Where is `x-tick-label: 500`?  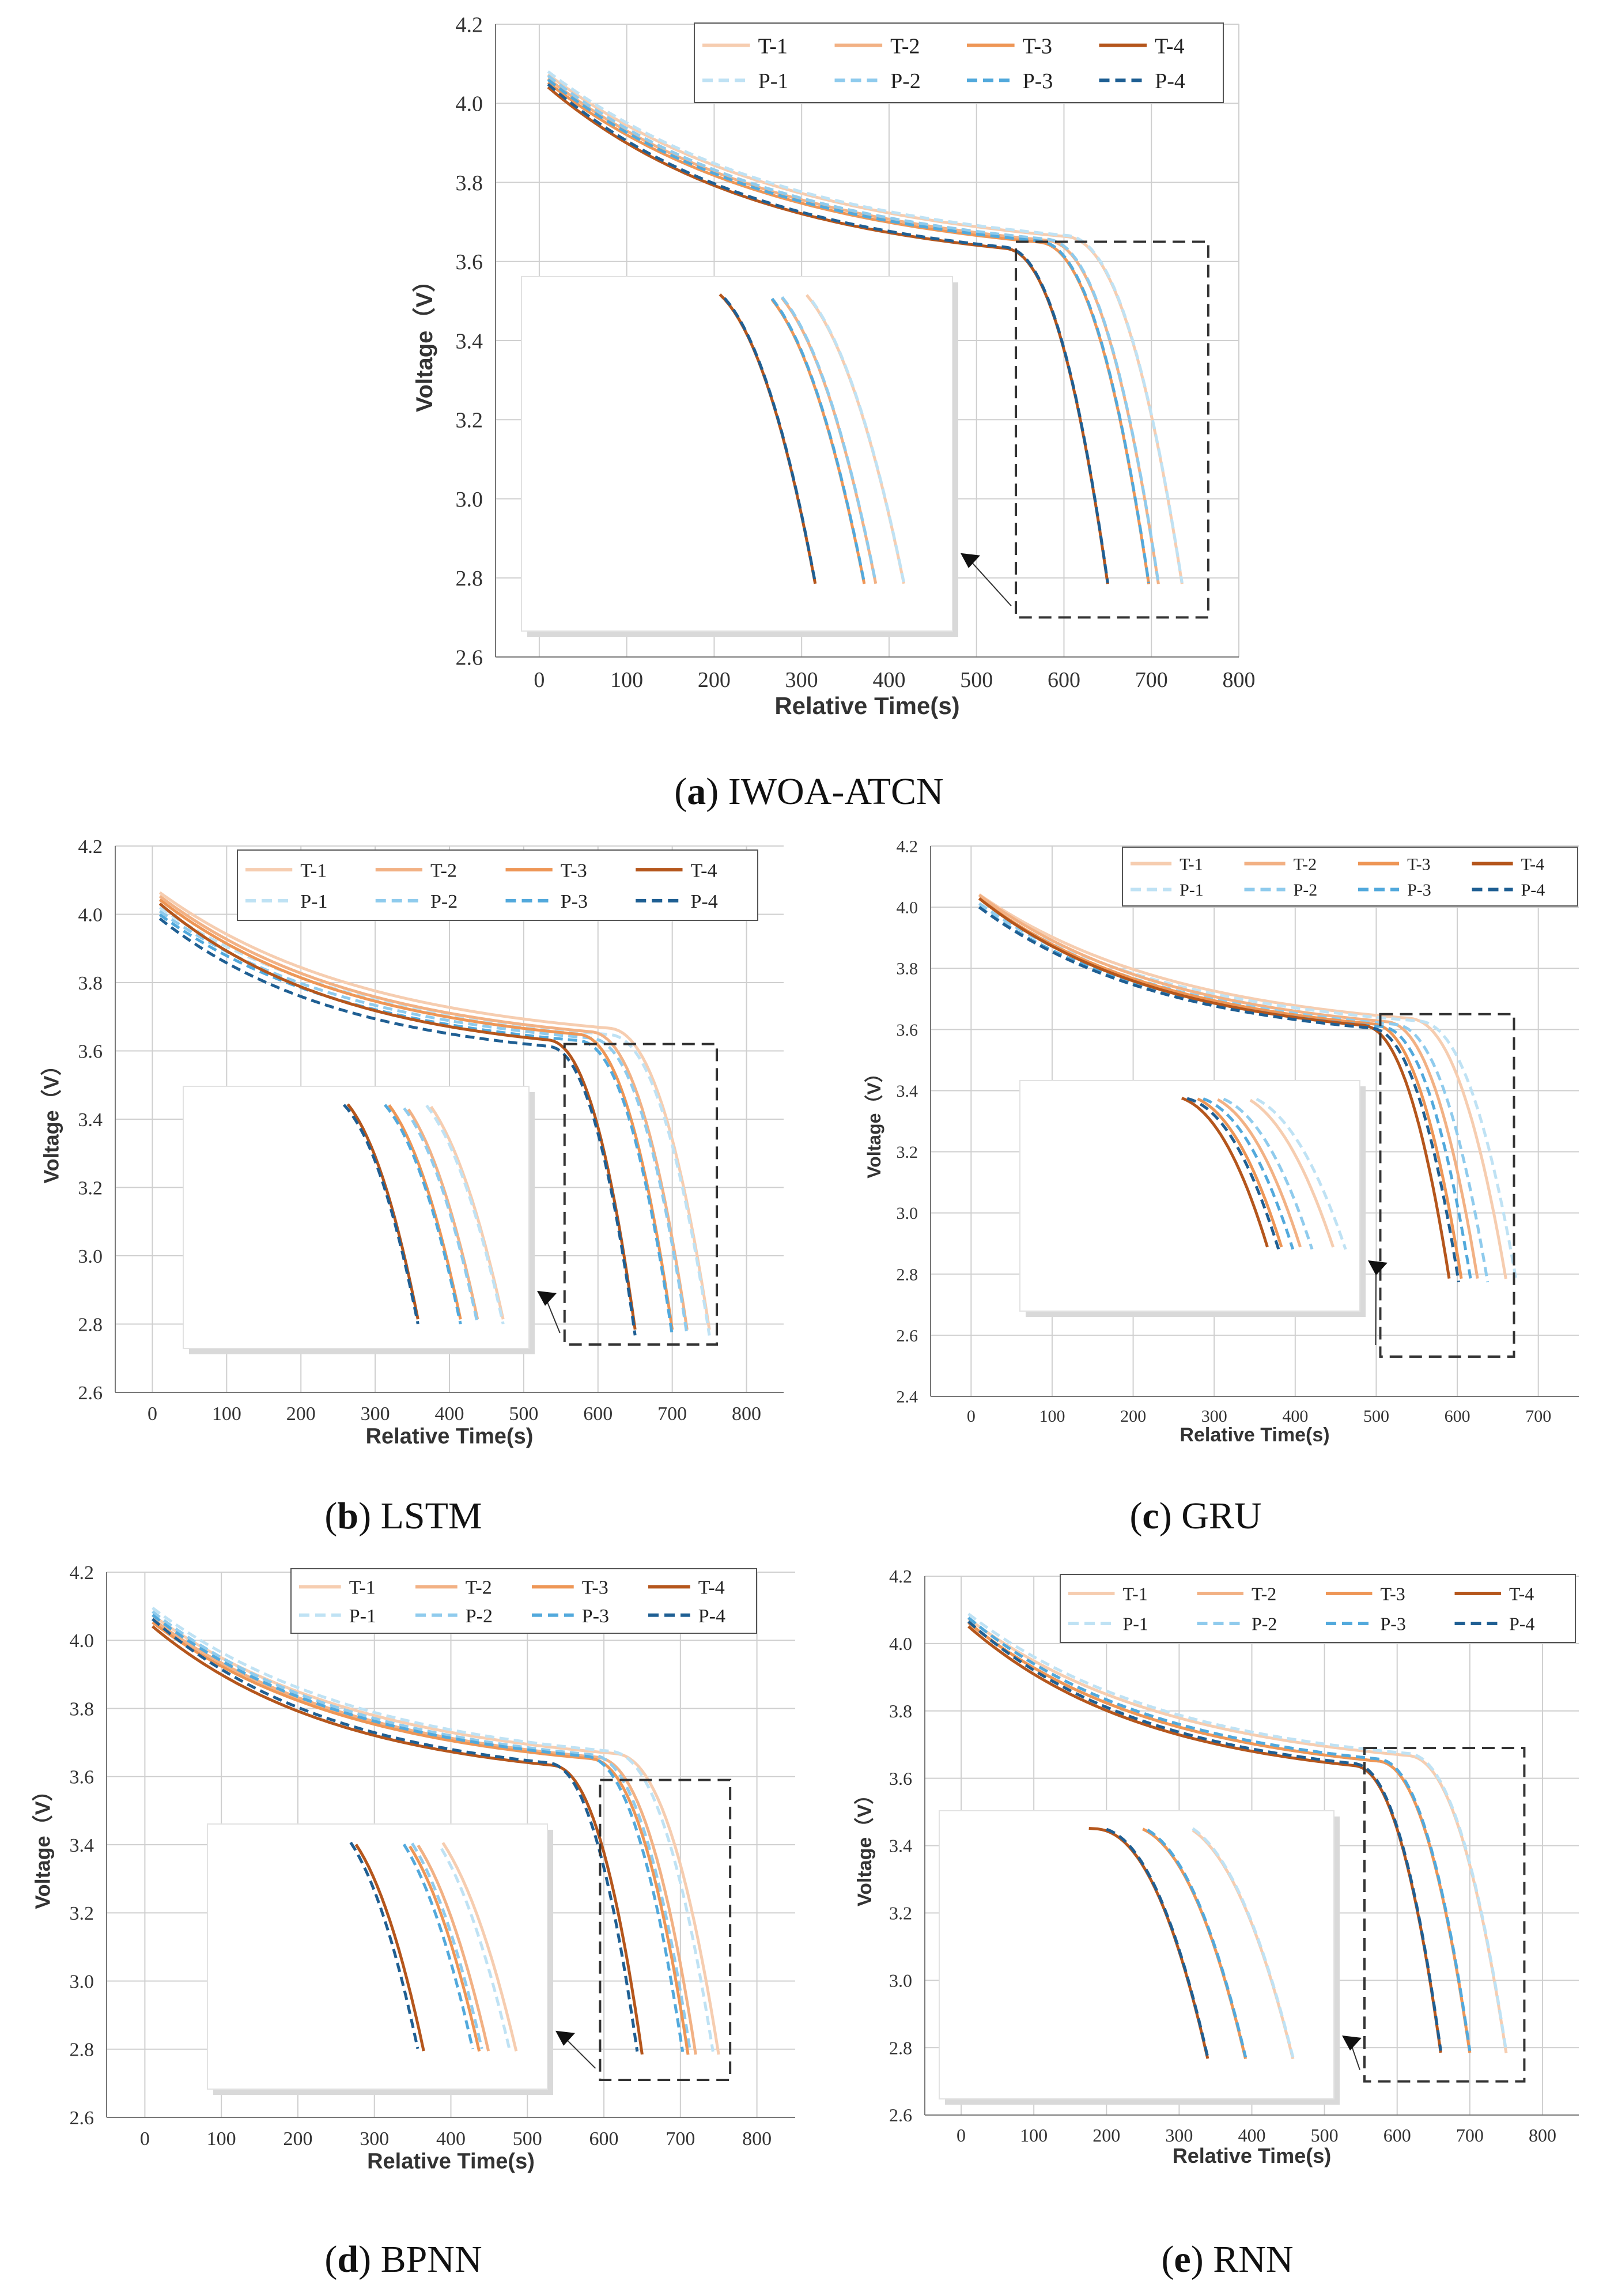
x-tick-label: 500 is located at coordinates (1325, 2135).